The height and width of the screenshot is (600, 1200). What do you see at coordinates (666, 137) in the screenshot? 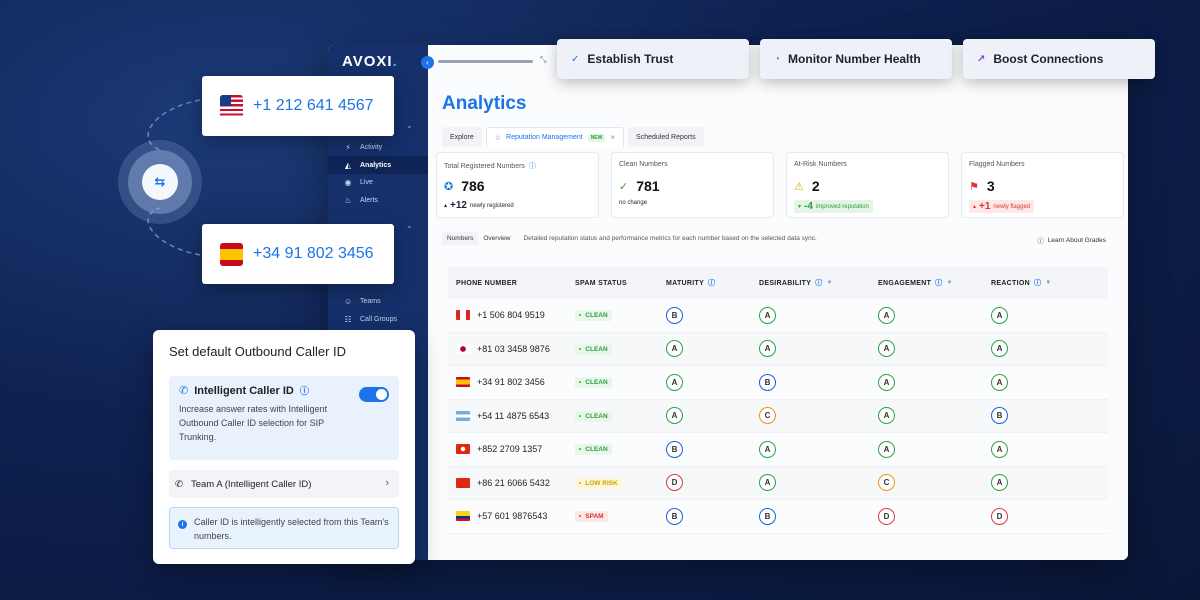
I see `tab-scheduled-reports: Scheduled Reports` at bounding box center [666, 137].